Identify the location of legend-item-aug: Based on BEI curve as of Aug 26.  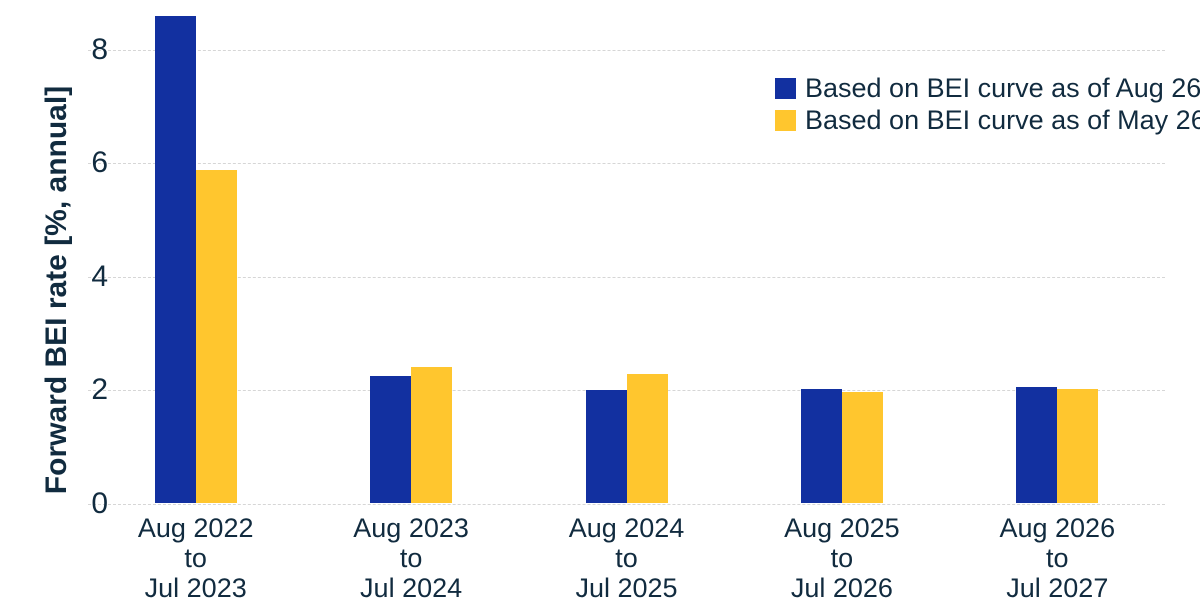
(987, 88).